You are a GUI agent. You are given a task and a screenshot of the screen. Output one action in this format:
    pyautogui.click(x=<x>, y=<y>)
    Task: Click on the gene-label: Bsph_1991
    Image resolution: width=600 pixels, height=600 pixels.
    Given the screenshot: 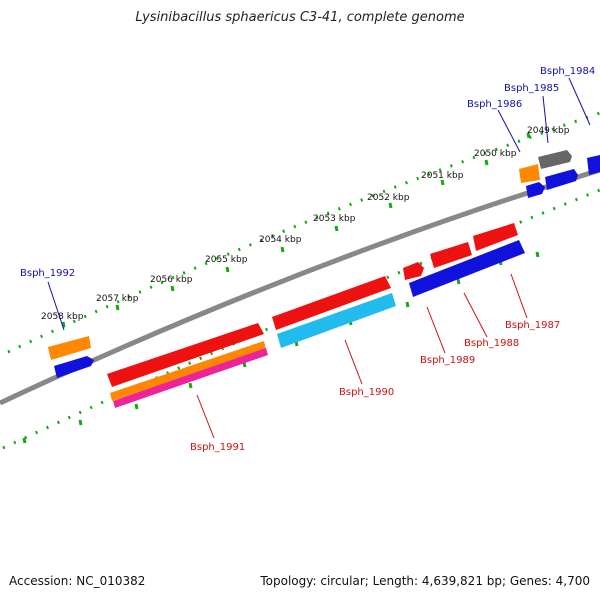 What is the action you would take?
    pyautogui.click(x=217, y=447)
    